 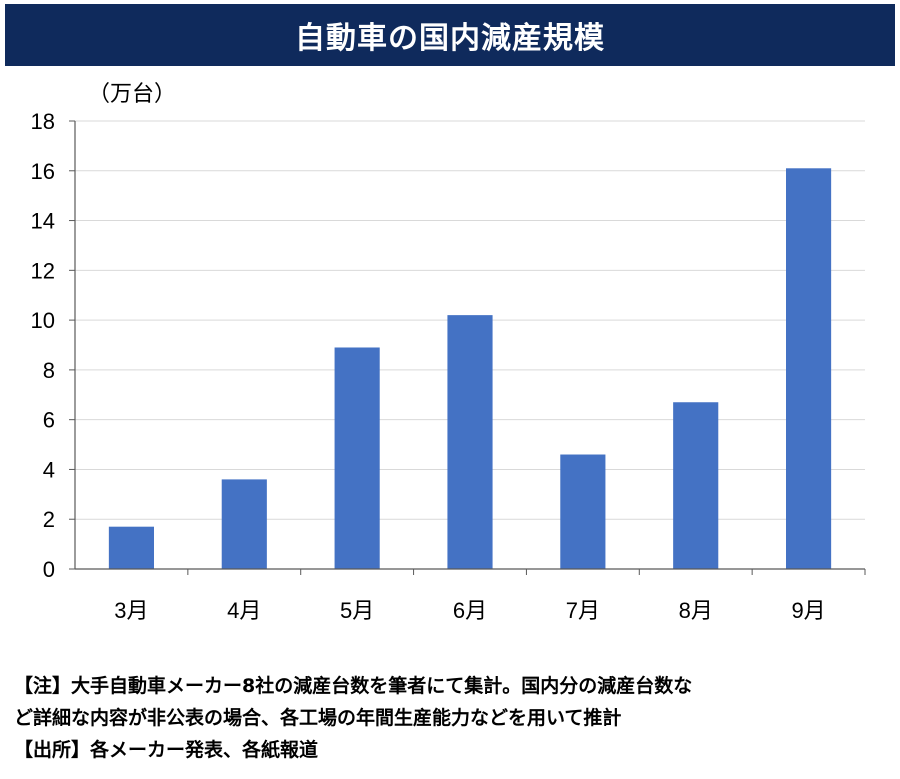 What do you see at coordinates (166, 750) in the screenshot?
I see `source-line: 【出所】各メーカー発表、各紙報道` at bounding box center [166, 750].